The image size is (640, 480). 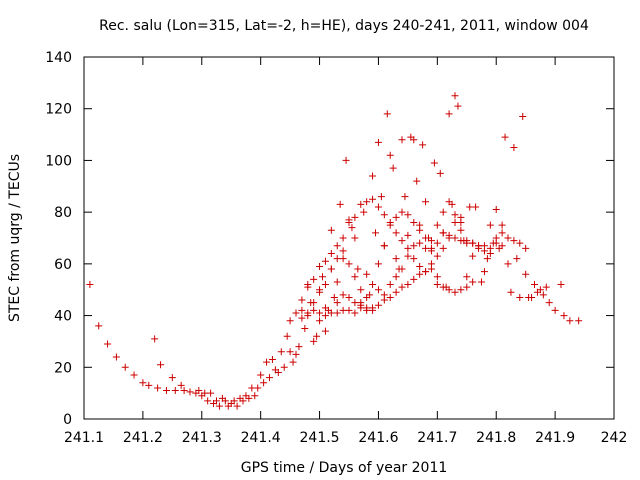 What do you see at coordinates (63, 265) in the screenshot?
I see `y-tick-label: 60` at bounding box center [63, 265].